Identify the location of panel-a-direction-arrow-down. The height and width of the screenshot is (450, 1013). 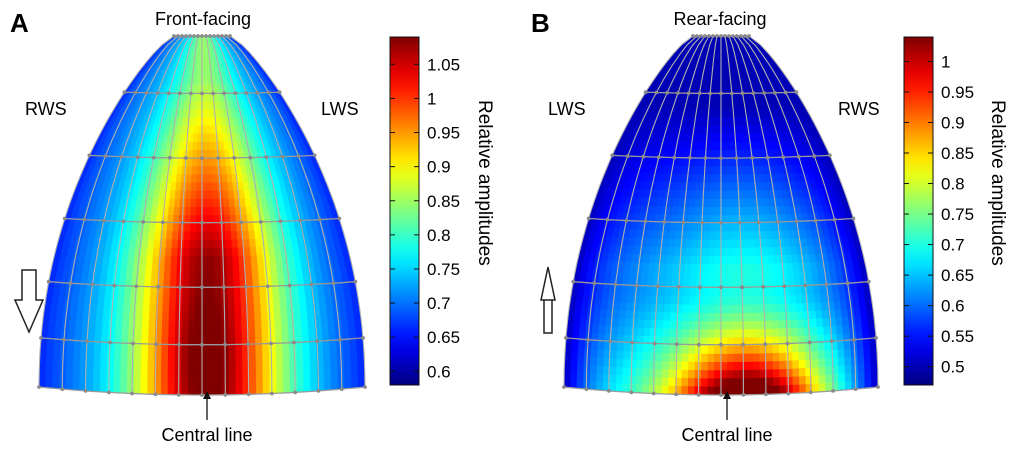
(29, 301).